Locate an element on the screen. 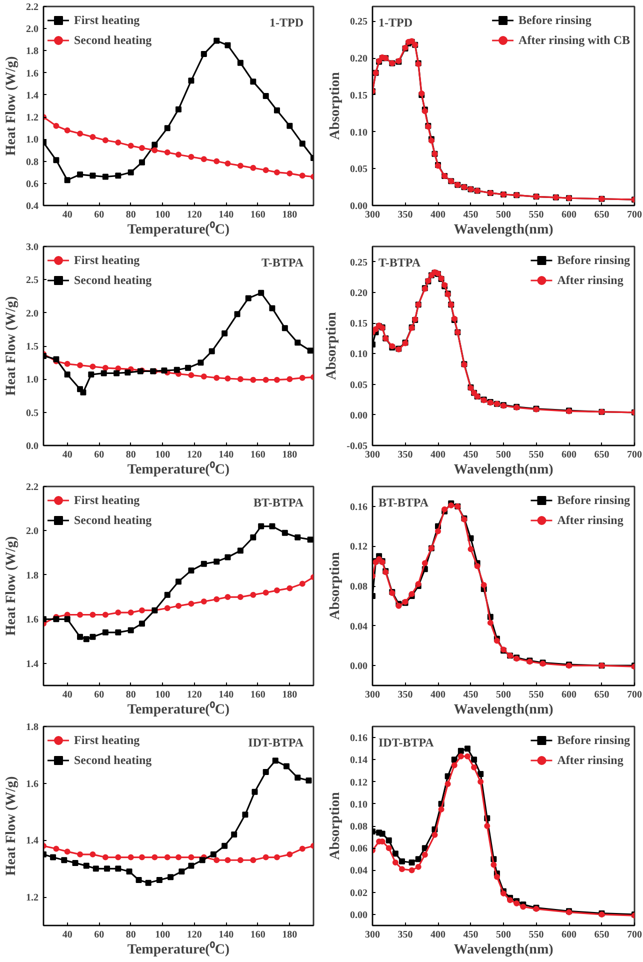 Image resolution: width=643 pixels, height=962 pixels. y-tick-label: 0.08 is located at coordinates (359, 587).